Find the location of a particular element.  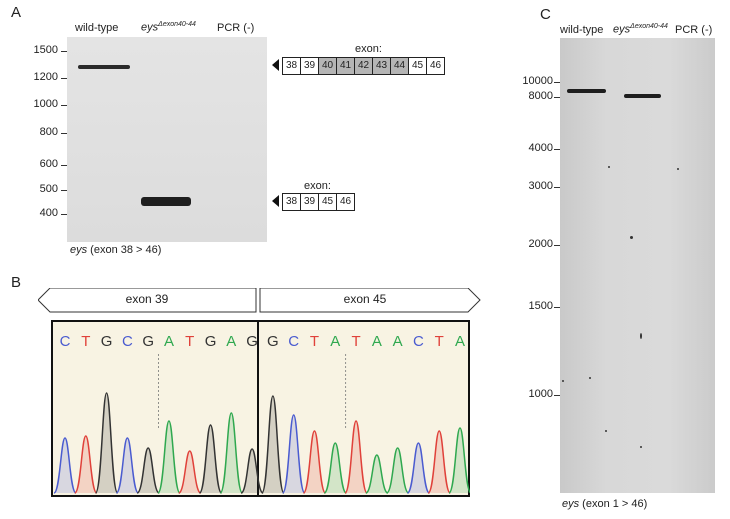

lane-label-wild-type: wild-type is located at coordinates (97, 28).